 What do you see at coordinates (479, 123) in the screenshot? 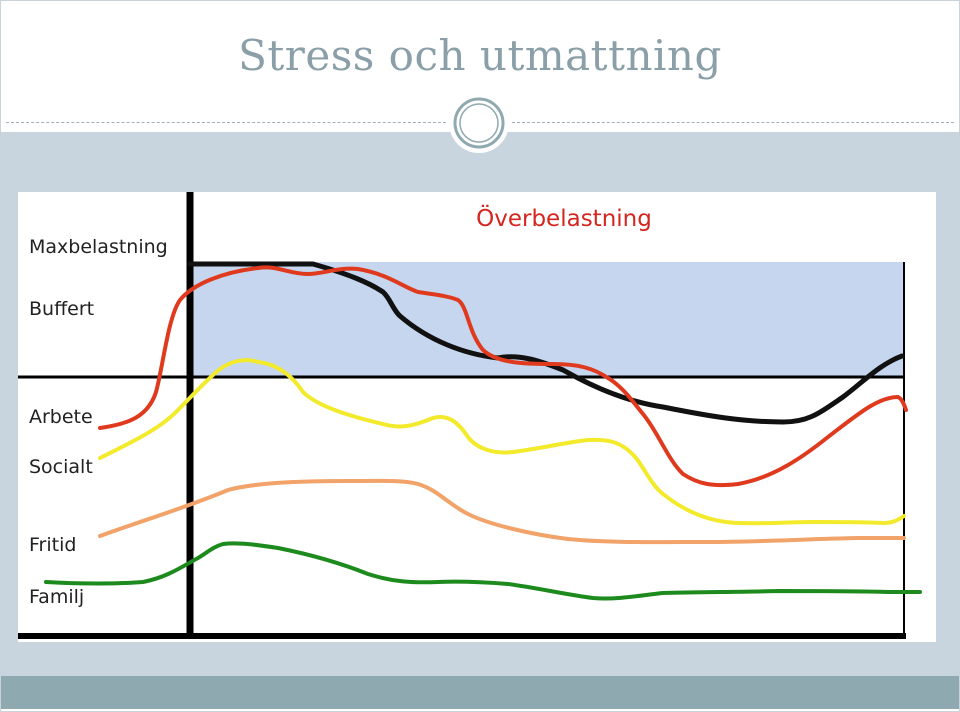
I see `circle-ornament-icon` at bounding box center [479, 123].